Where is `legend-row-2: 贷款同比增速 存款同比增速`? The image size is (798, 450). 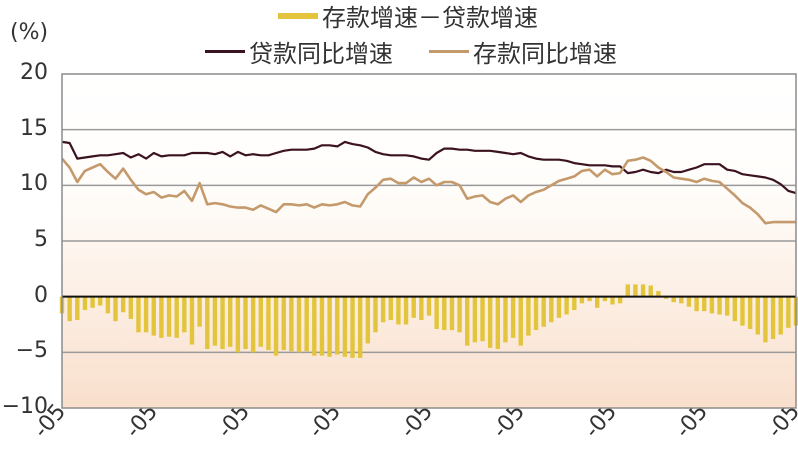
legend-row-2: 贷款同比增速 存款同比增速 is located at coordinates (422, 51).